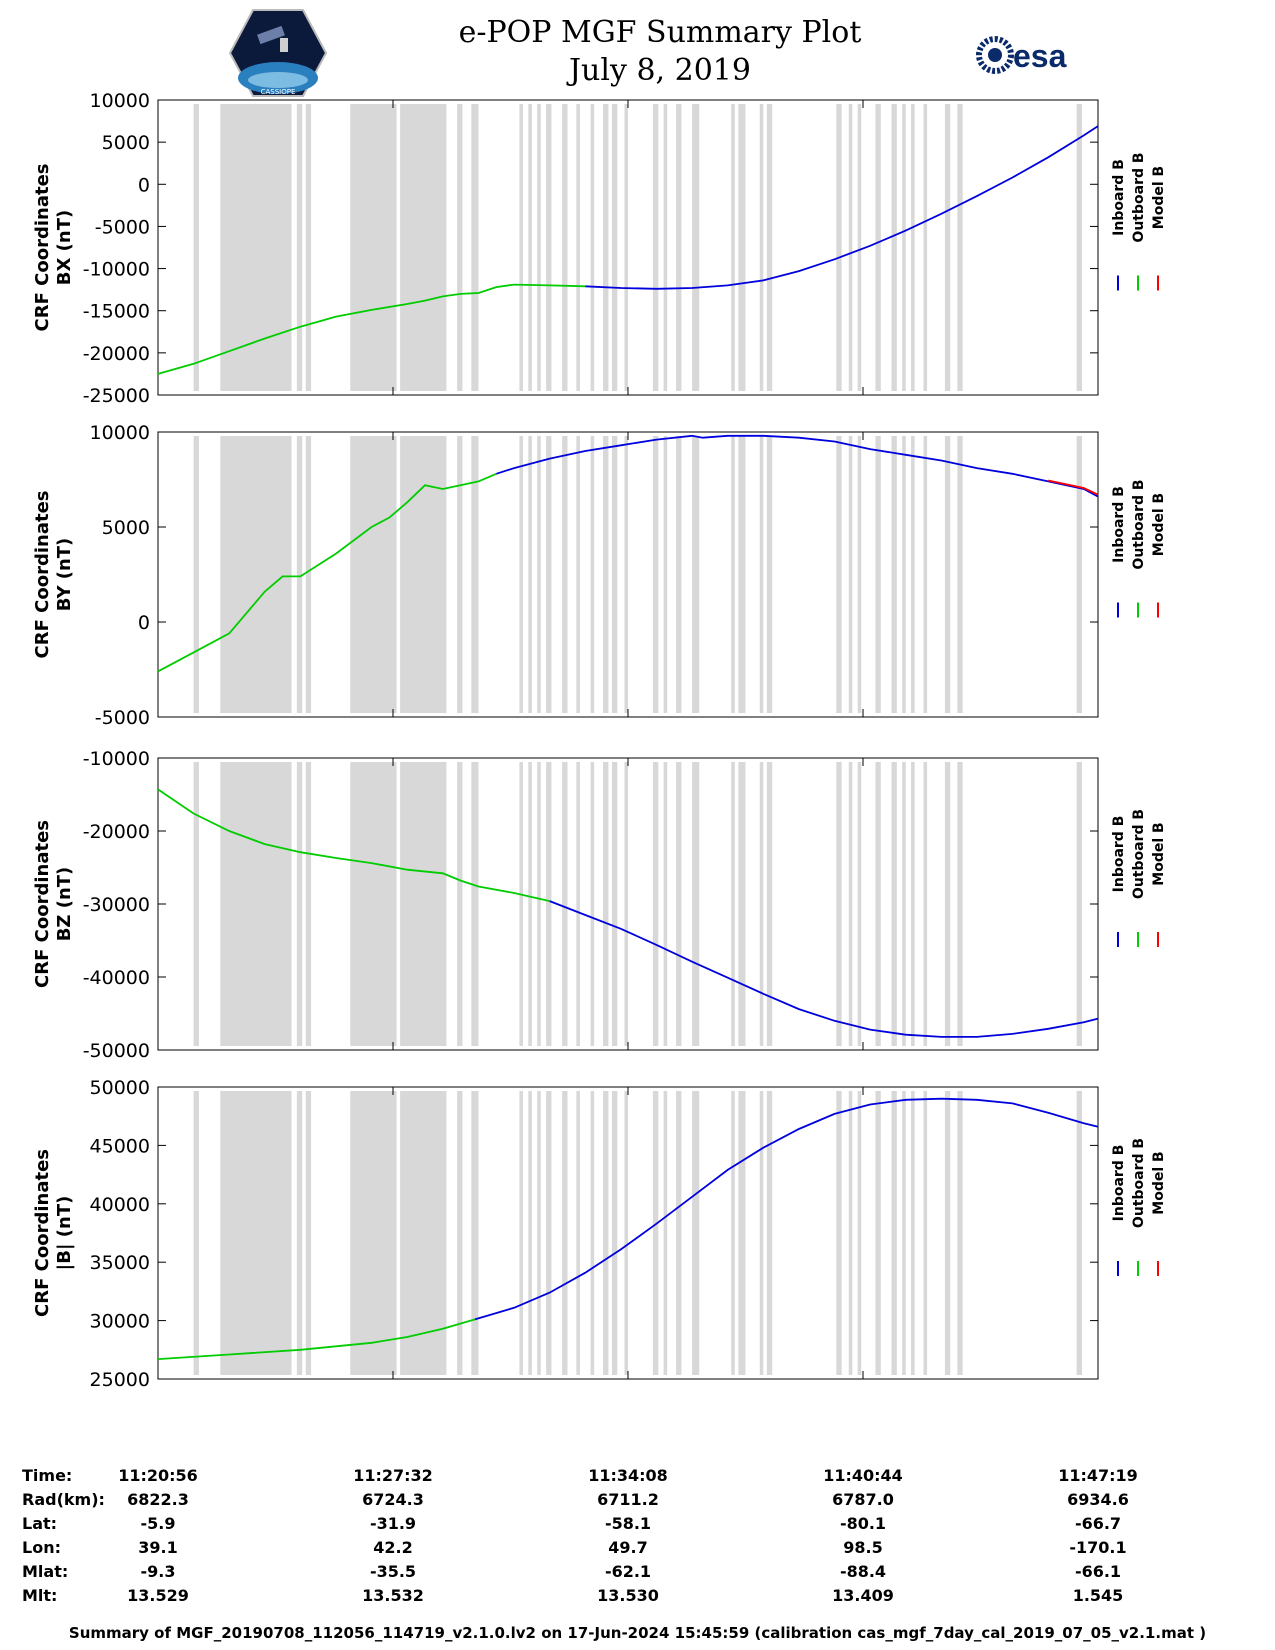 This screenshot has width=1275, height=1650. Describe the element at coordinates (628, 1547) in the screenshot. I see `info-cell: 49.7` at that location.